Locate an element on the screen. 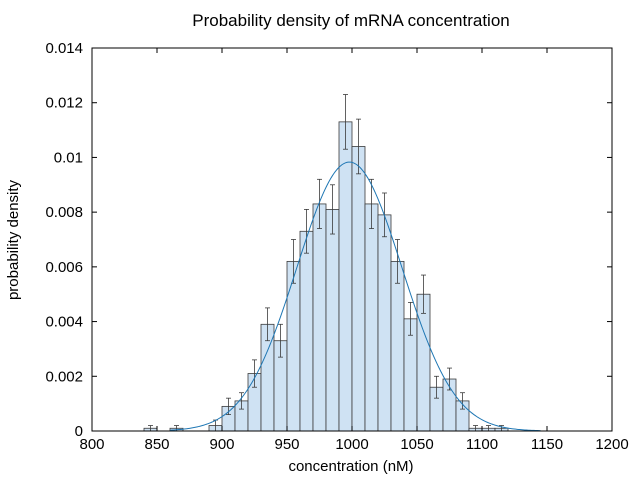 The image size is (640, 485). x-tick-label: 850 is located at coordinates (156, 444).